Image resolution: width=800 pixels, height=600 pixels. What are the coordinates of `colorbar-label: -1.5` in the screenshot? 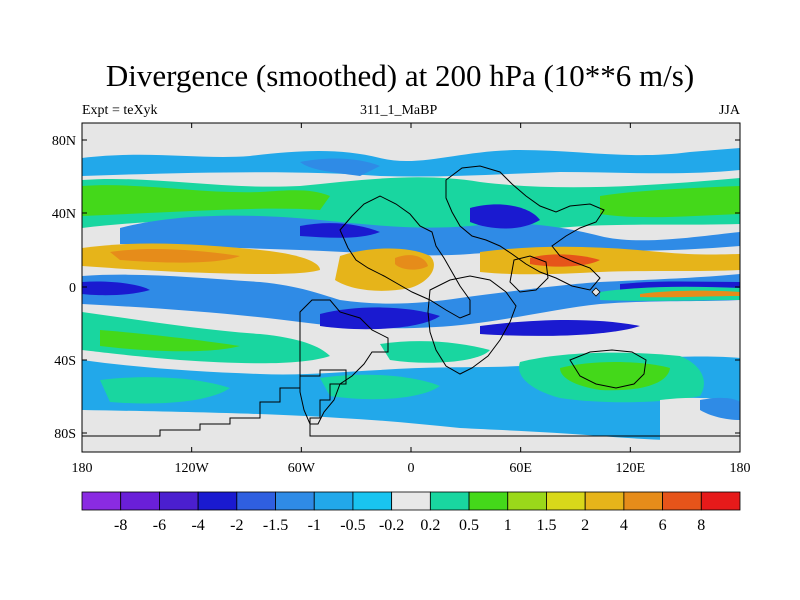 It's located at (275, 525).